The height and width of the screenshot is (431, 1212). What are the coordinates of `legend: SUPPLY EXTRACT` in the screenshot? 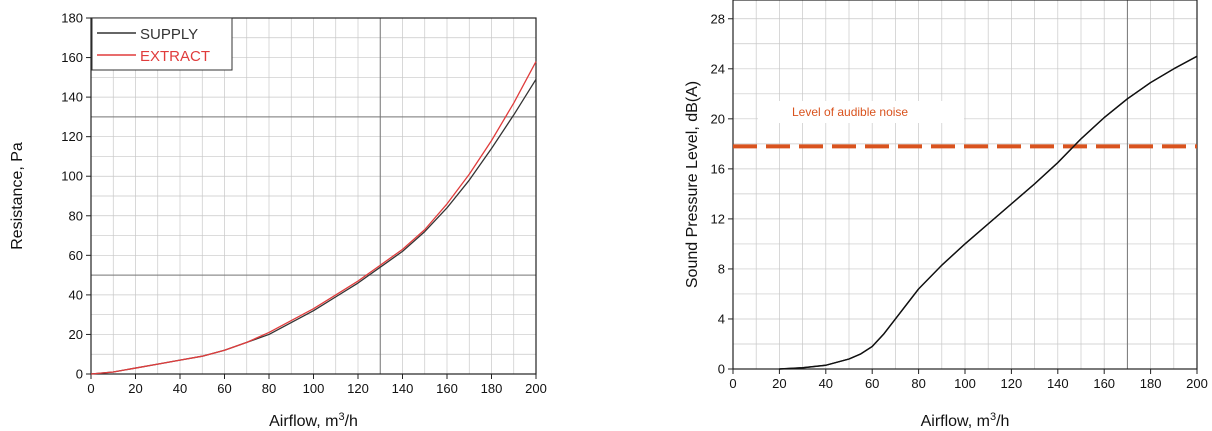 It's located at (162, 44).